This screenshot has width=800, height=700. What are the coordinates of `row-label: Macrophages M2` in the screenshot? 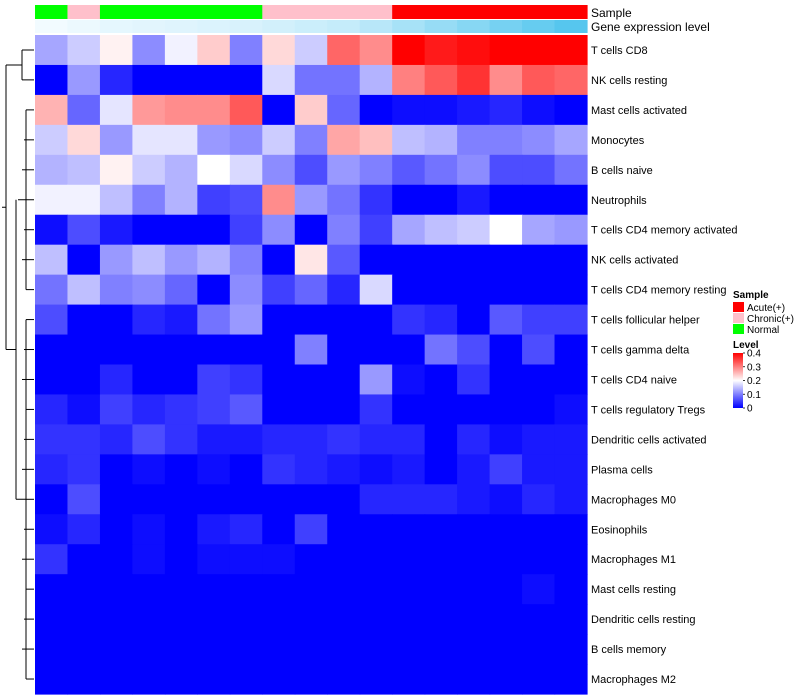 It's located at (633, 680).